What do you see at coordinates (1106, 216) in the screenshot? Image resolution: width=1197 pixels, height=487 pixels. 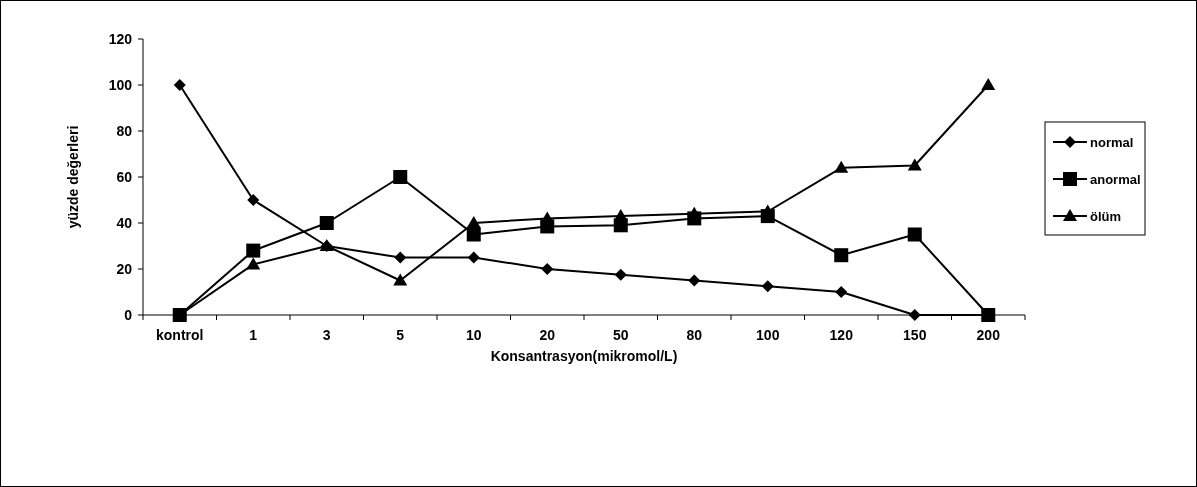 I see `legend-label: ölüm` at bounding box center [1106, 216].